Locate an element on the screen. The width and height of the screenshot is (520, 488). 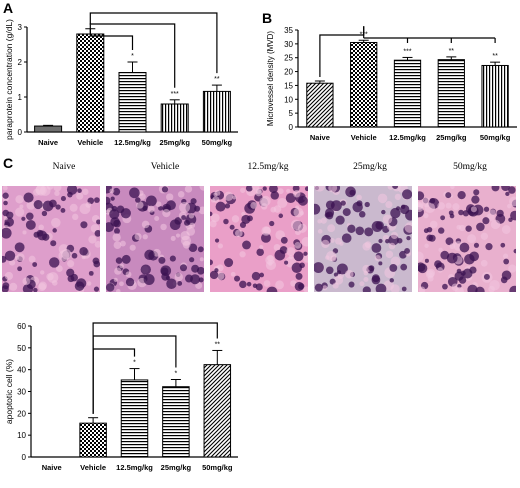
y-tick-label: 25 is located at coordinates (288, 58).